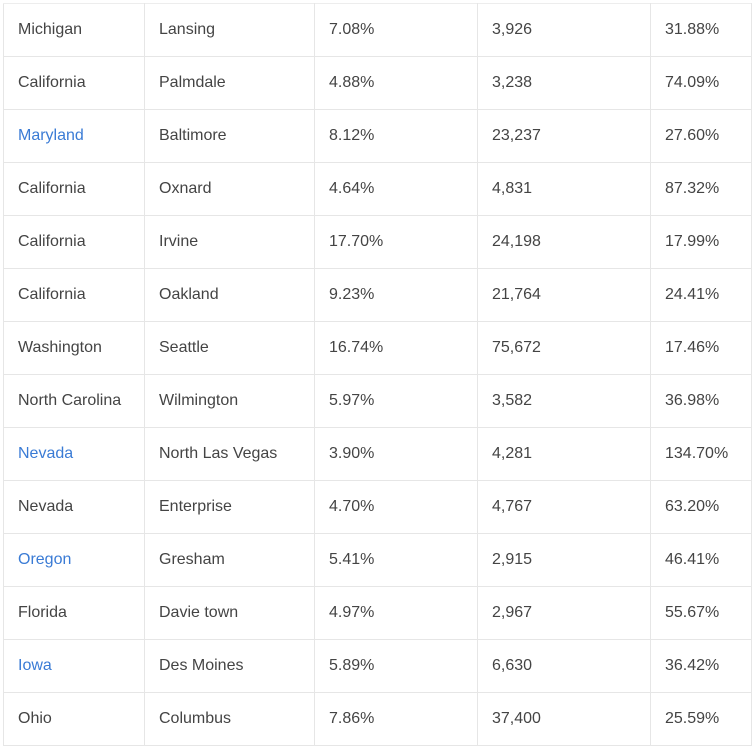  What do you see at coordinates (564, 136) in the screenshot?
I see `table-cell: 23,237` at bounding box center [564, 136].